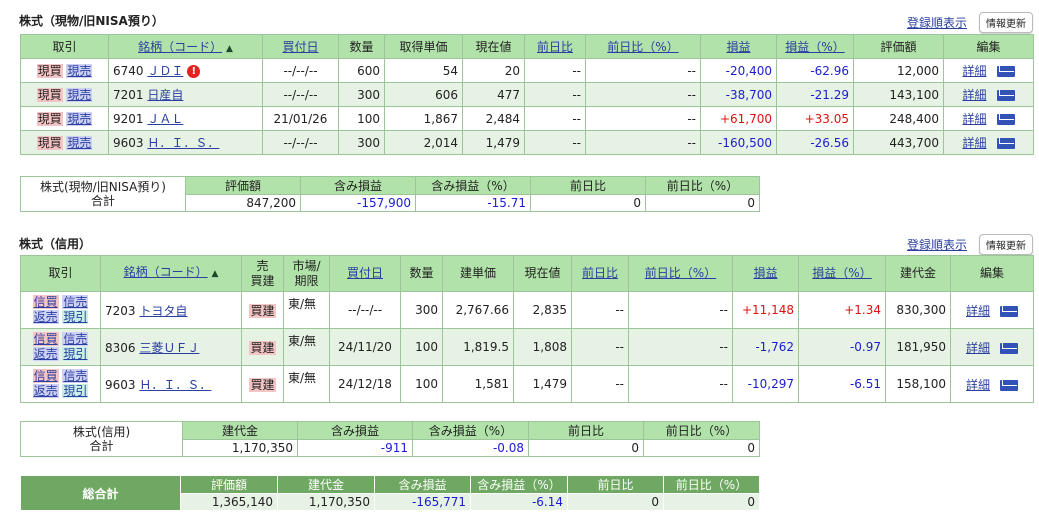  I want to click on stock-name-link: ＪＤＩ, so click(165, 71).